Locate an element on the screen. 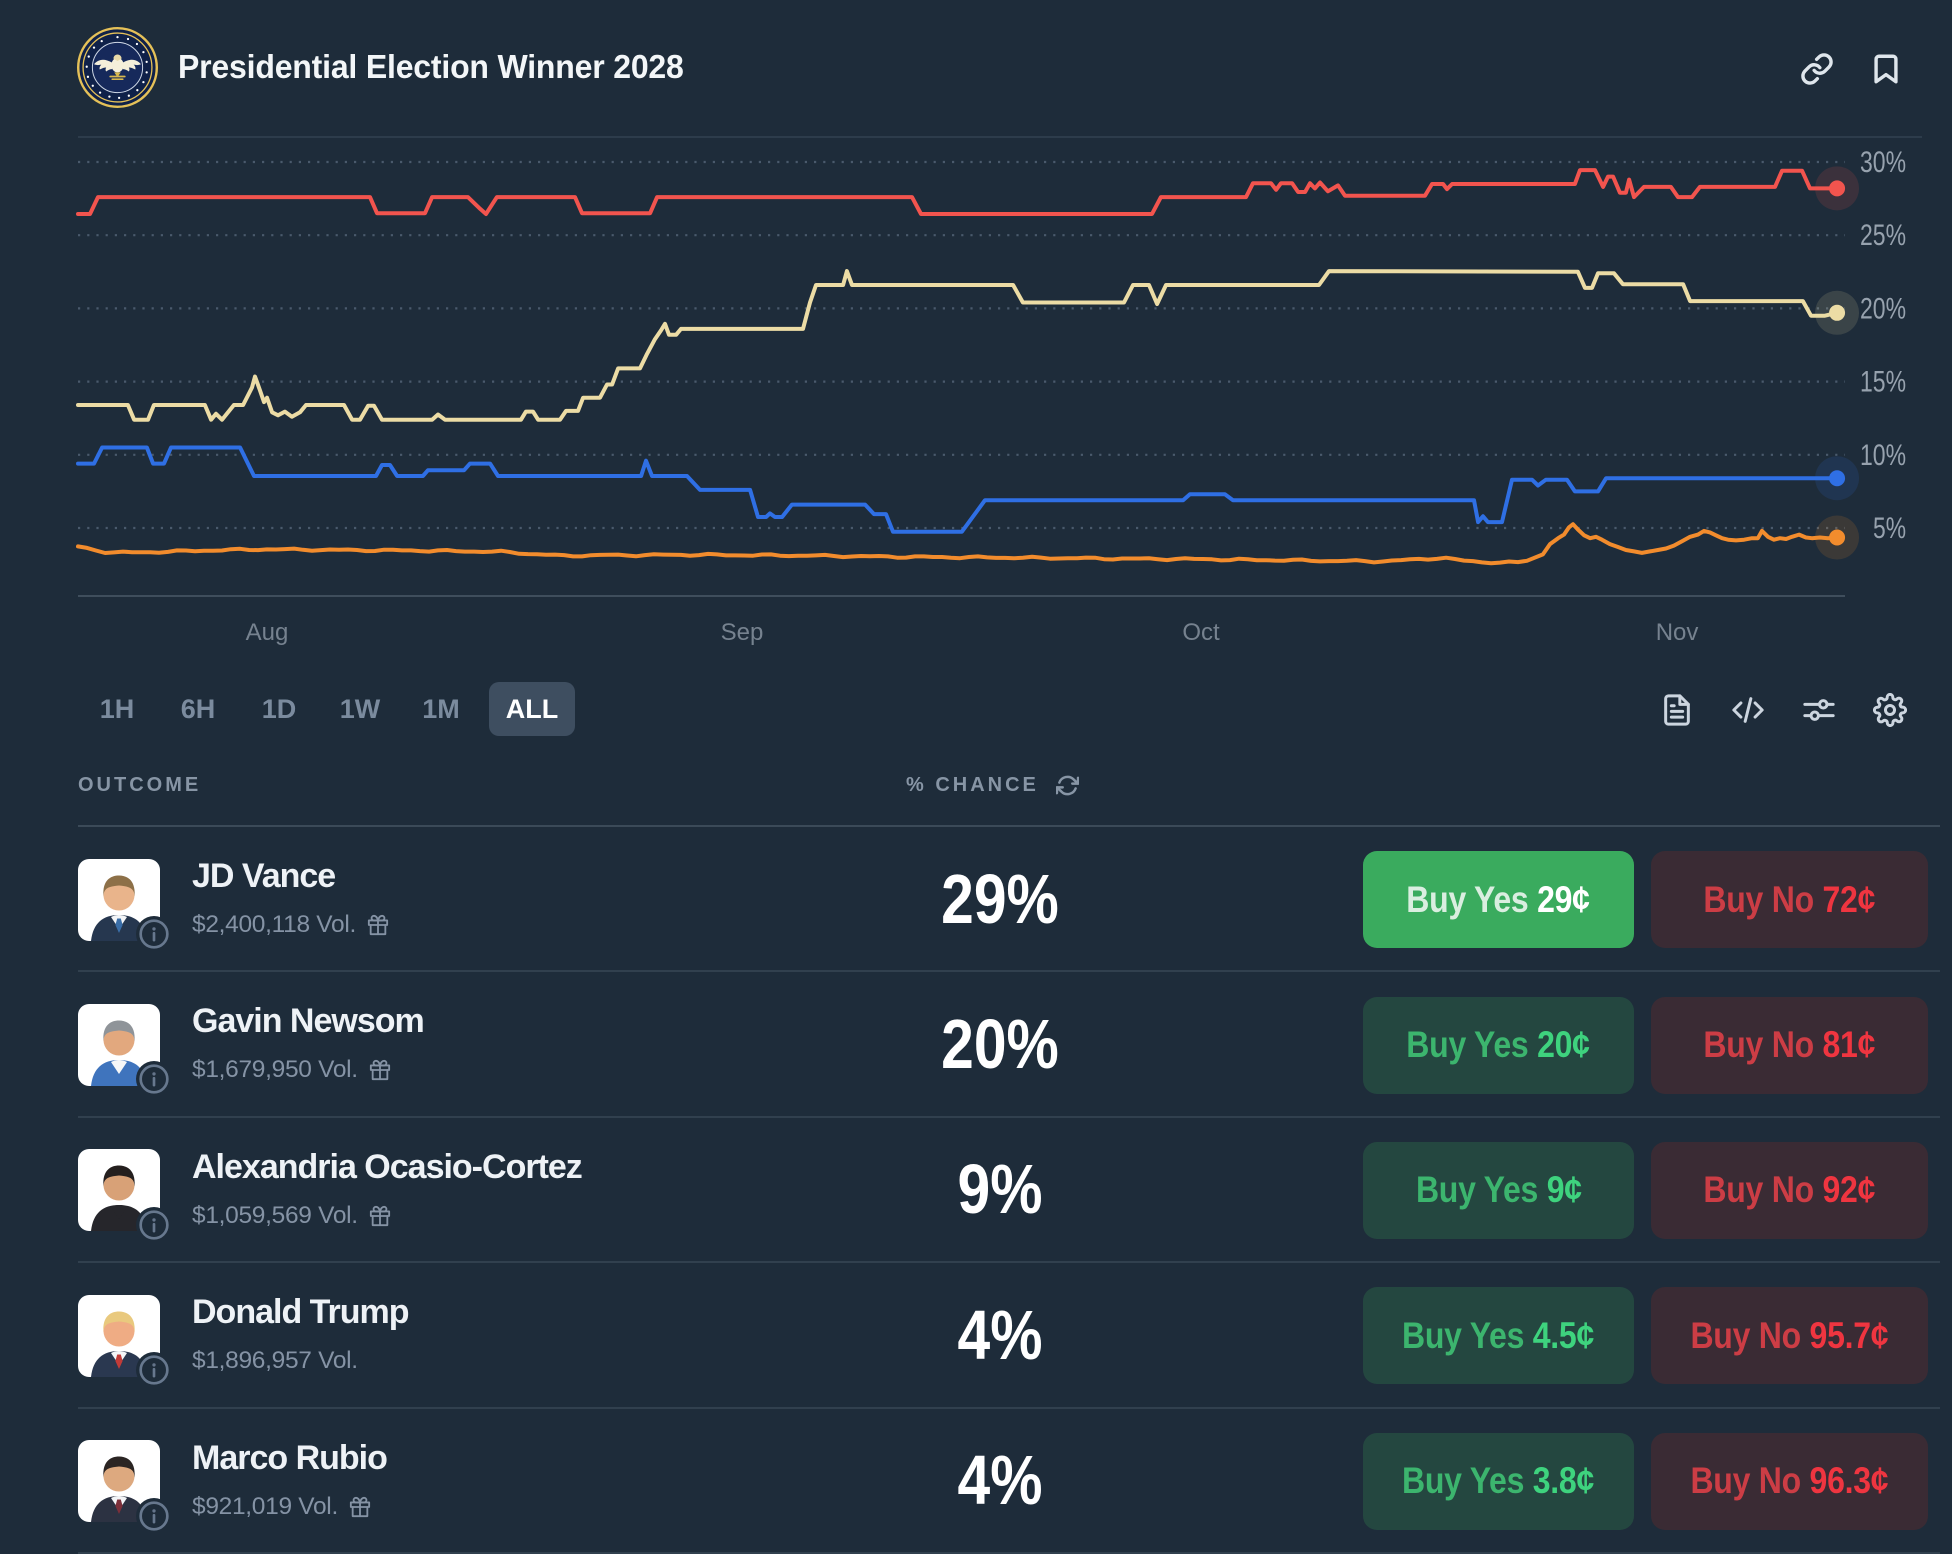  y-axis-label: 15% is located at coordinates (1883, 382).